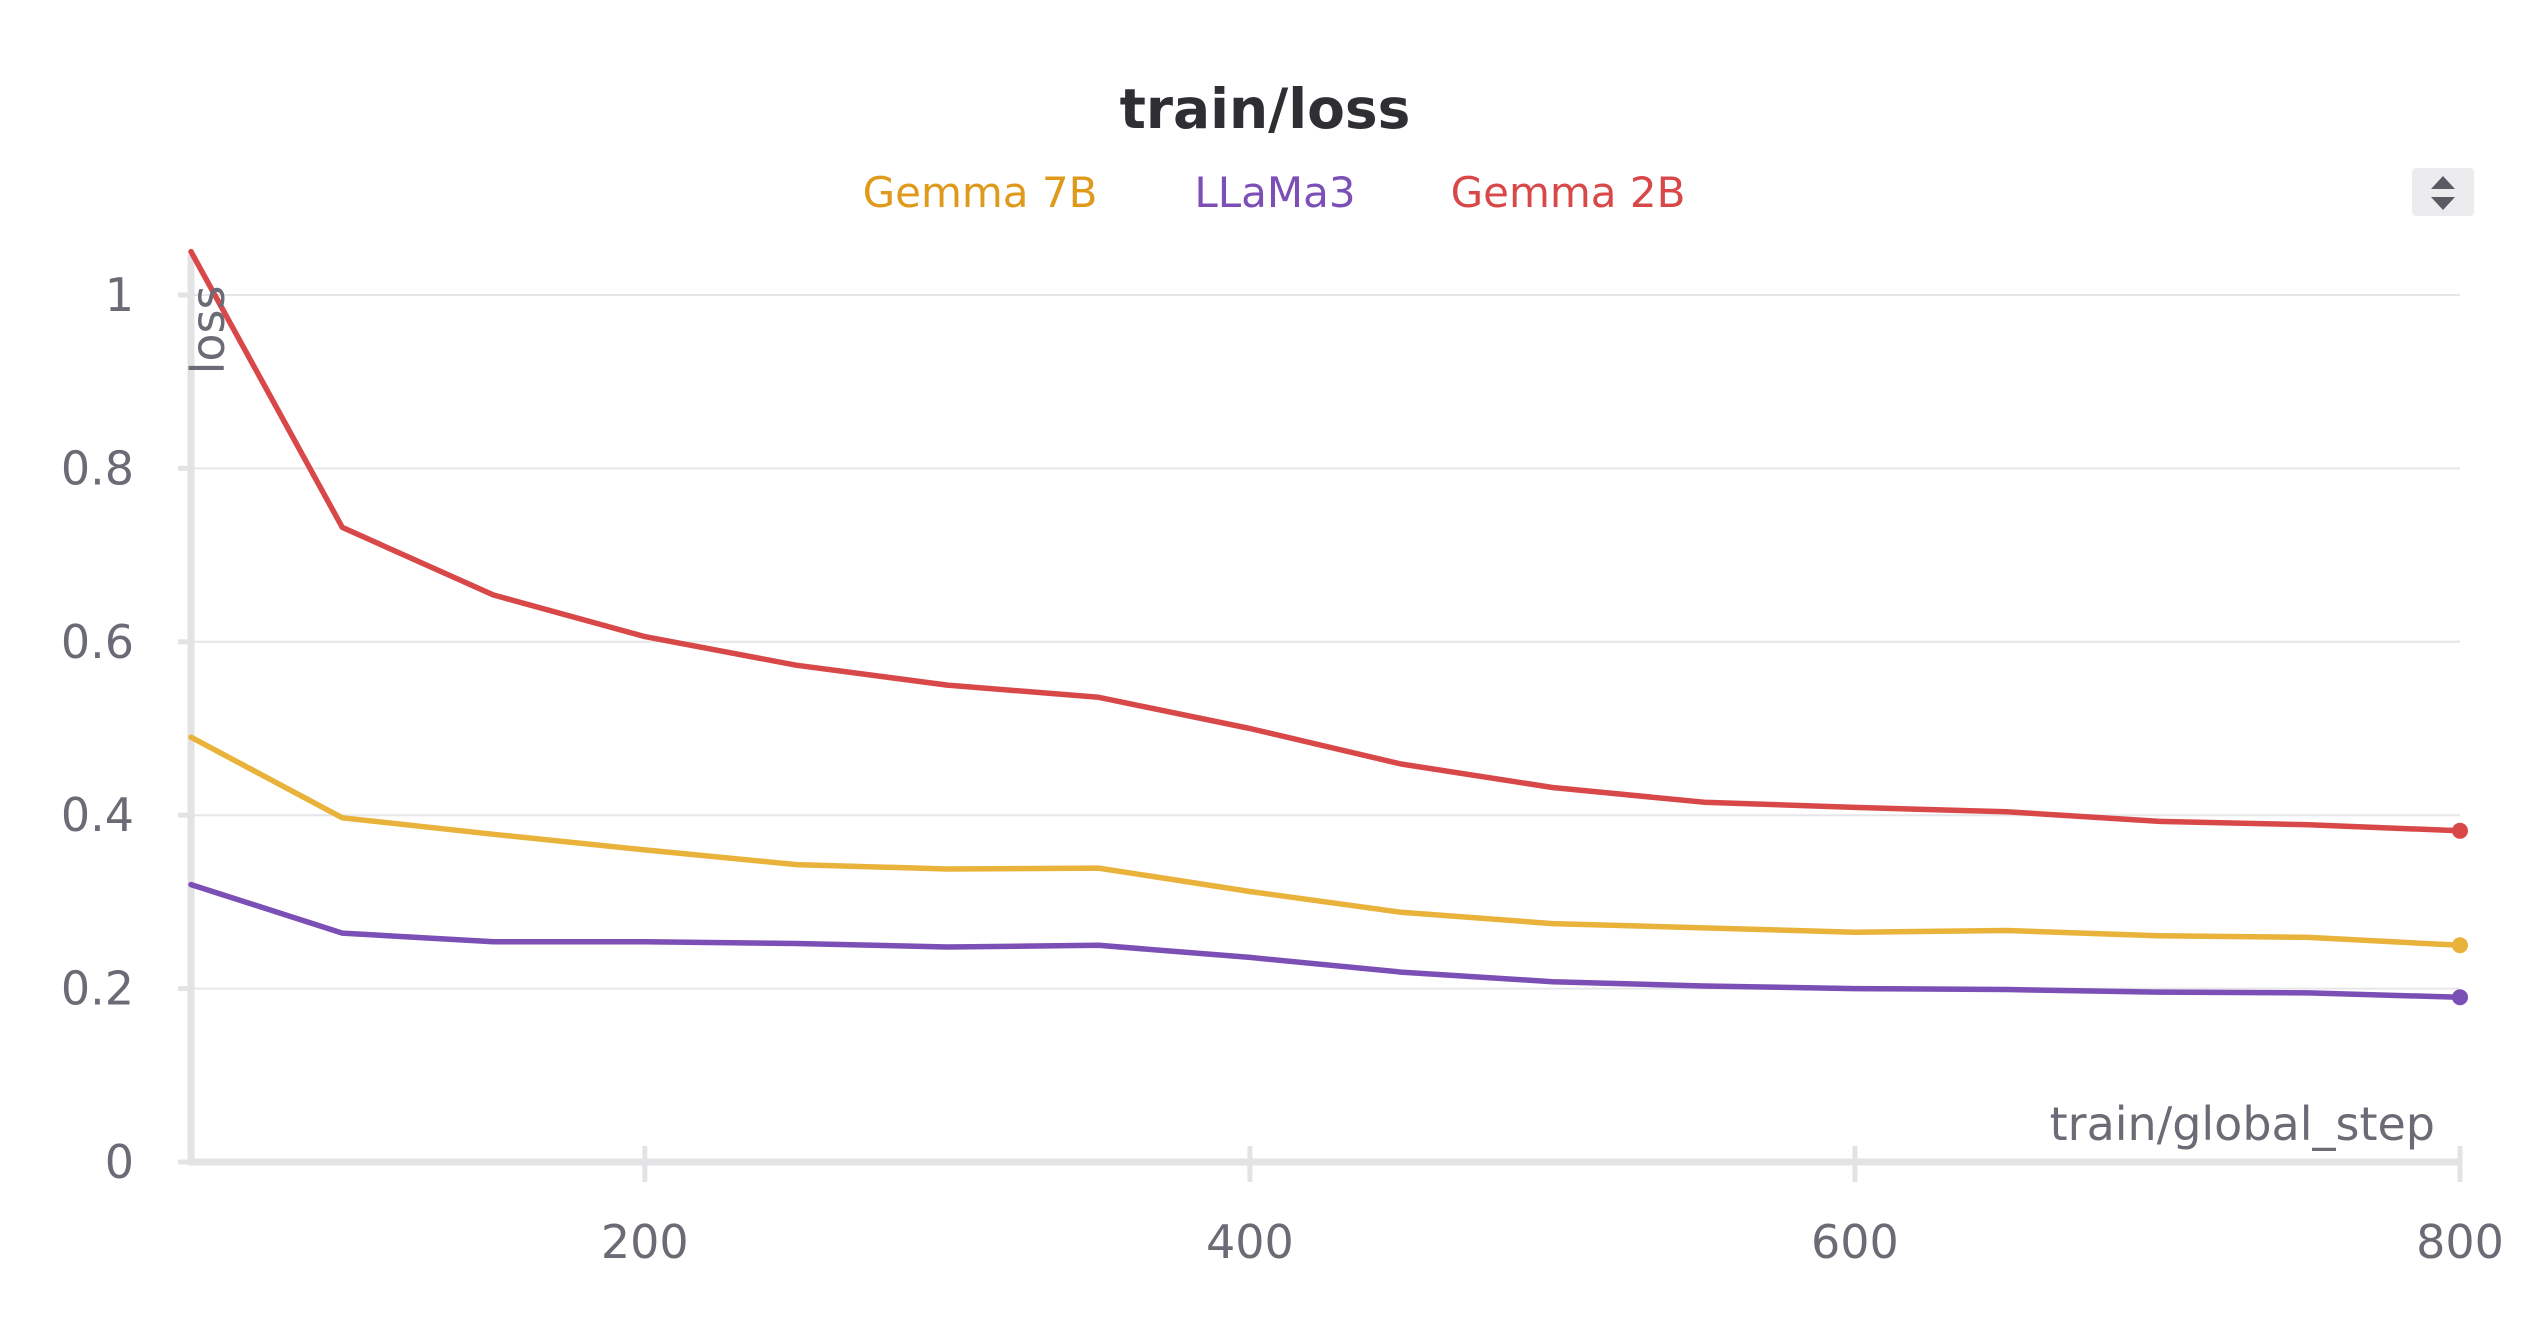 The height and width of the screenshot is (1328, 2528). Describe the element at coordinates (2460, 1242) in the screenshot. I see `x-tick-label: 800` at that location.